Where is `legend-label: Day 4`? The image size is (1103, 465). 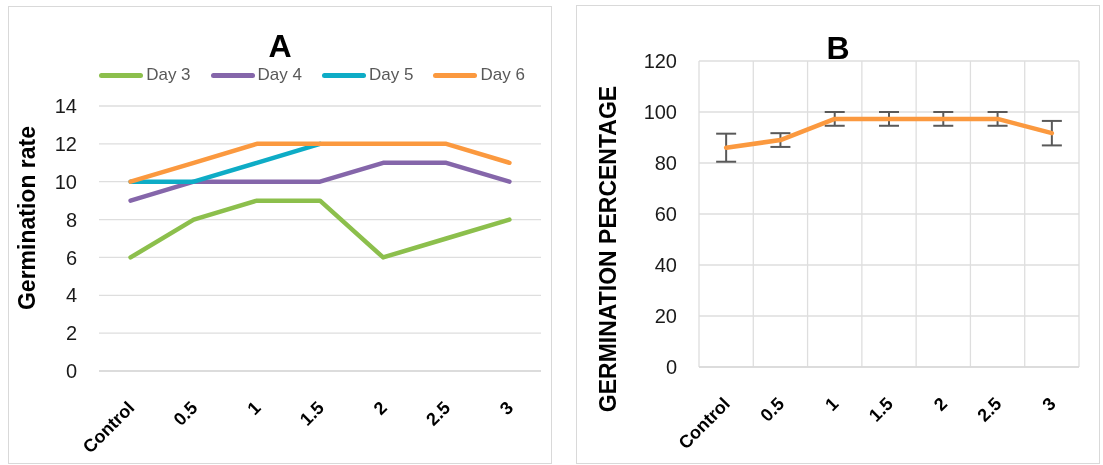
legend-label: Day 4 is located at coordinates (279, 75).